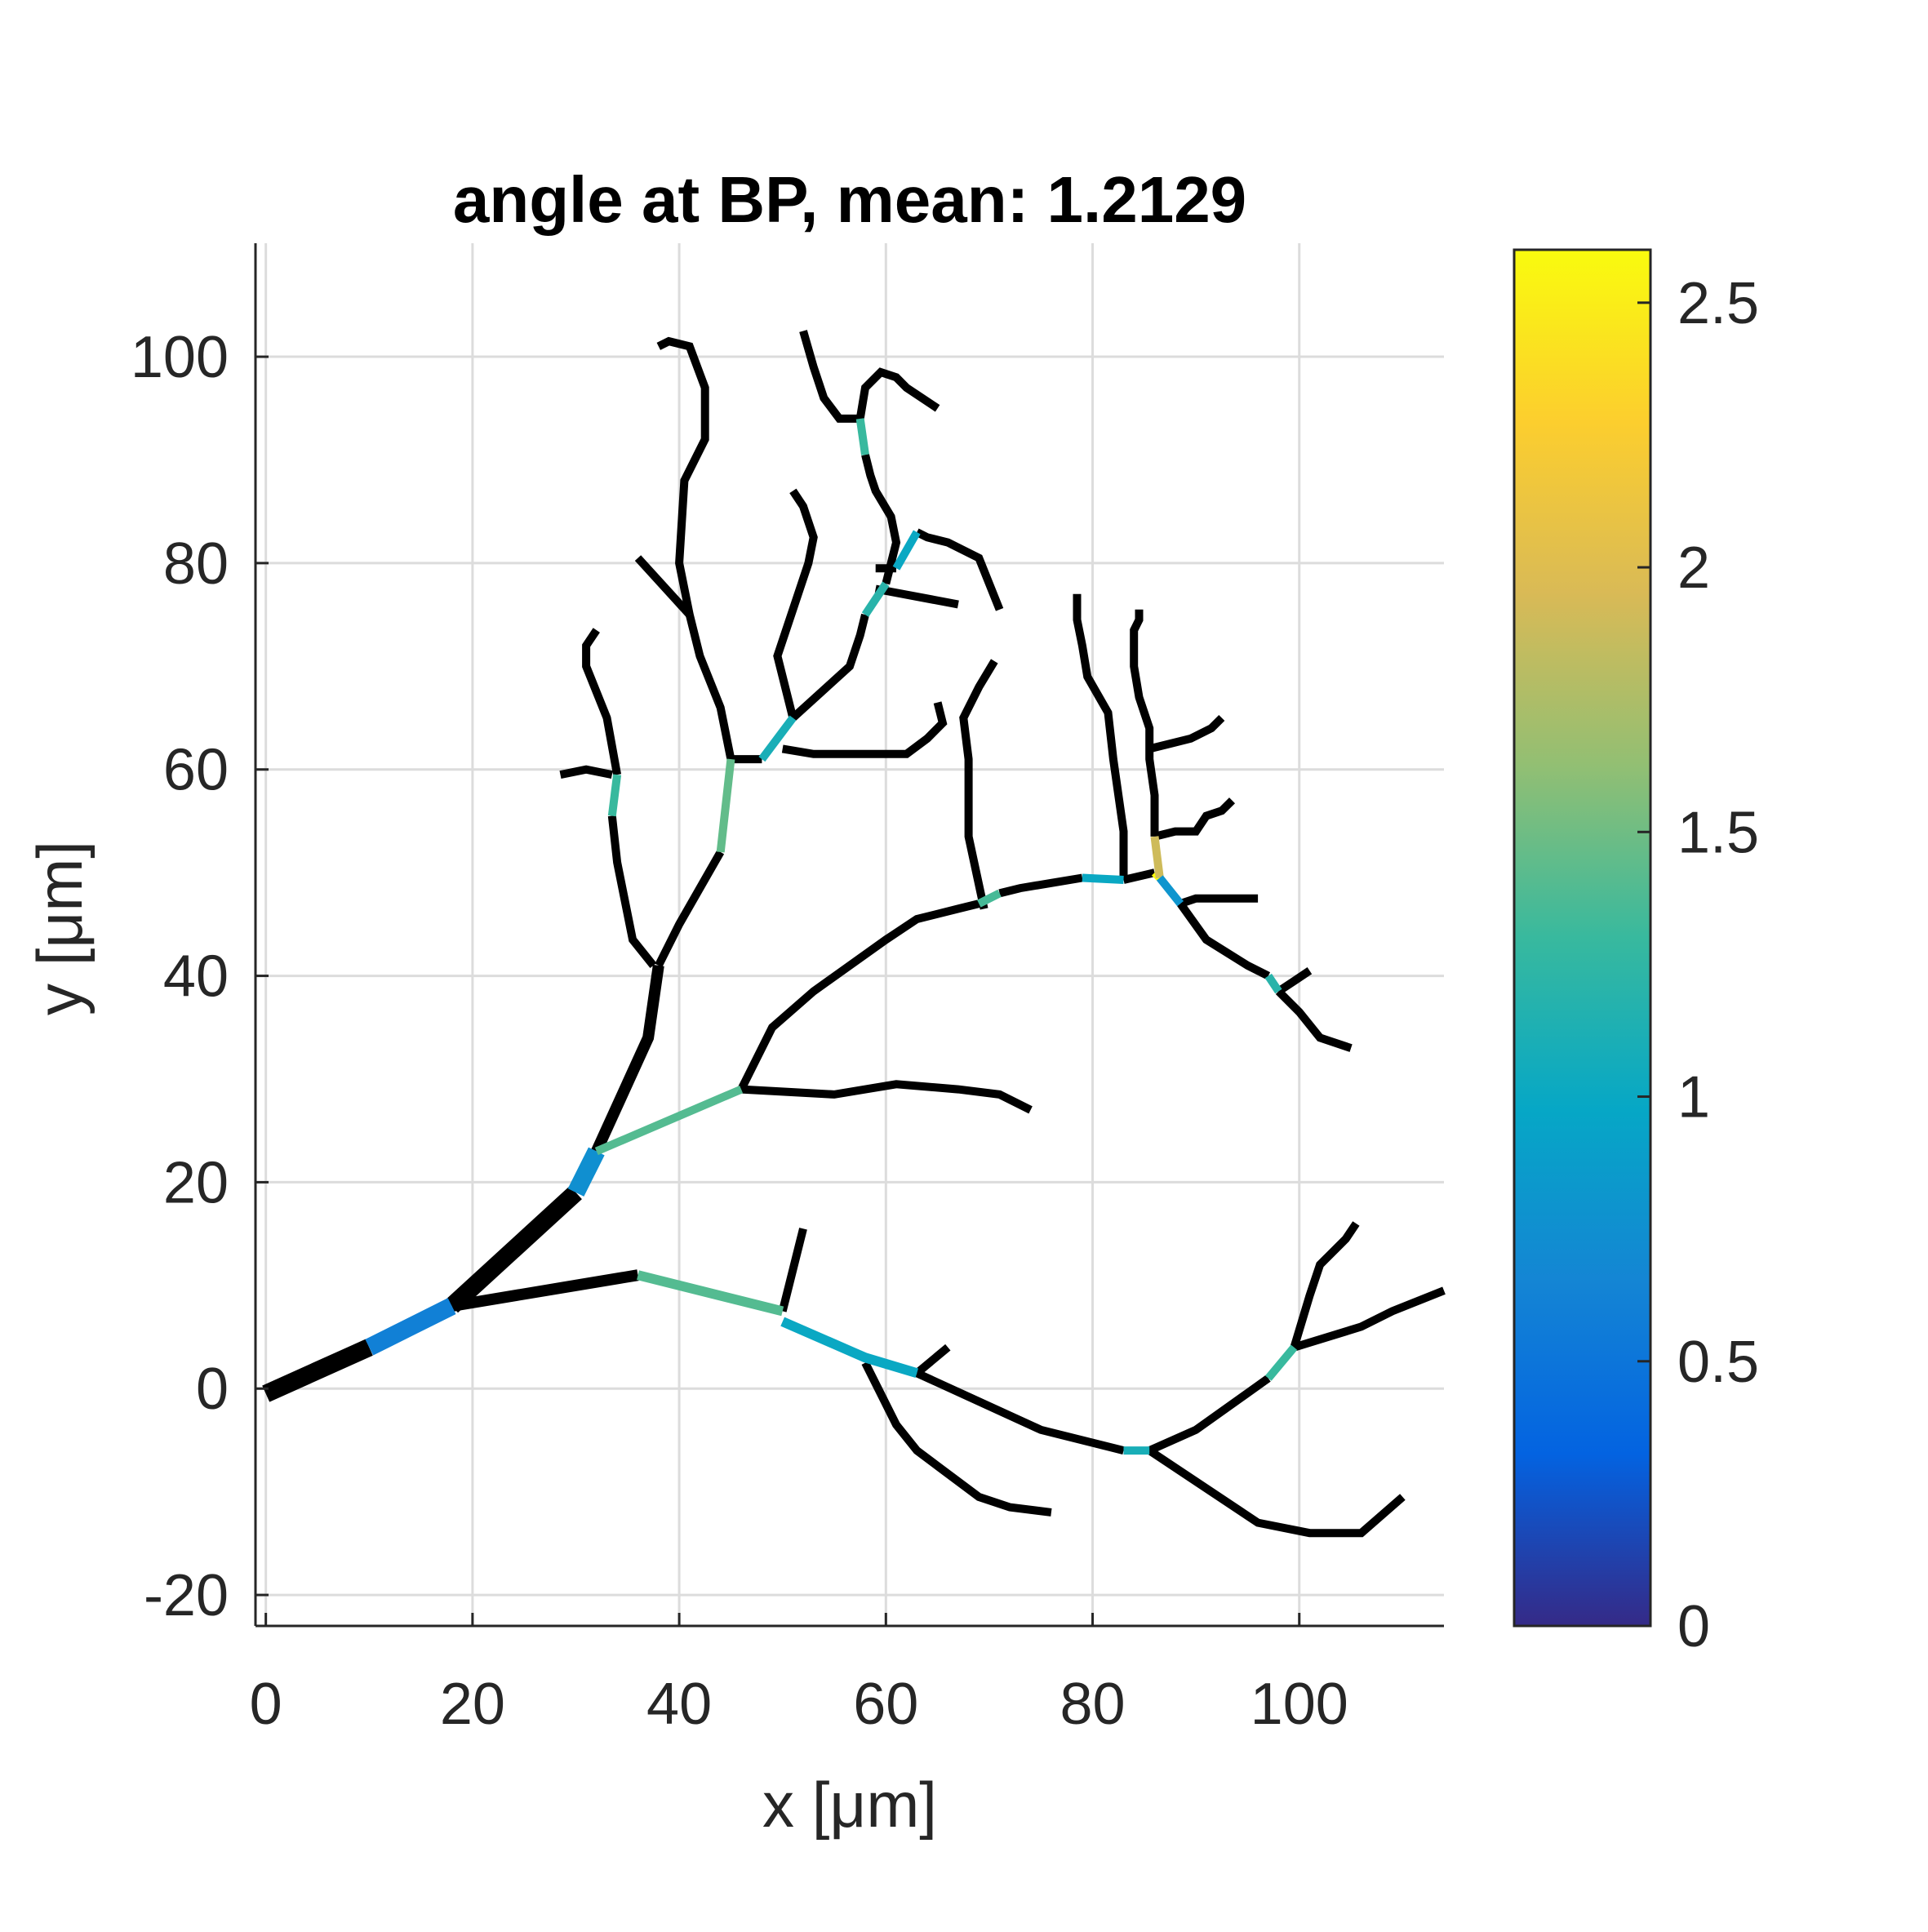  What do you see at coordinates (1092, 1704) in the screenshot?
I see `x-tick-label: 80` at bounding box center [1092, 1704].